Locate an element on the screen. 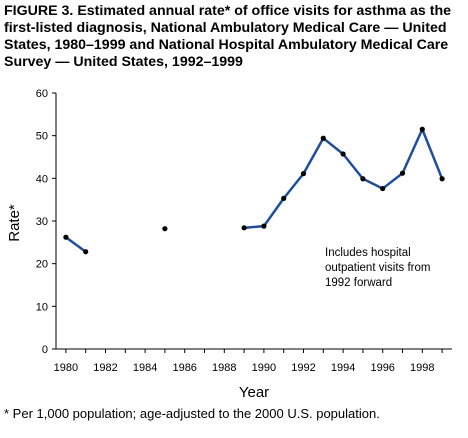 The height and width of the screenshot is (438, 468). y-axis-label: Rate* is located at coordinates (14, 223).